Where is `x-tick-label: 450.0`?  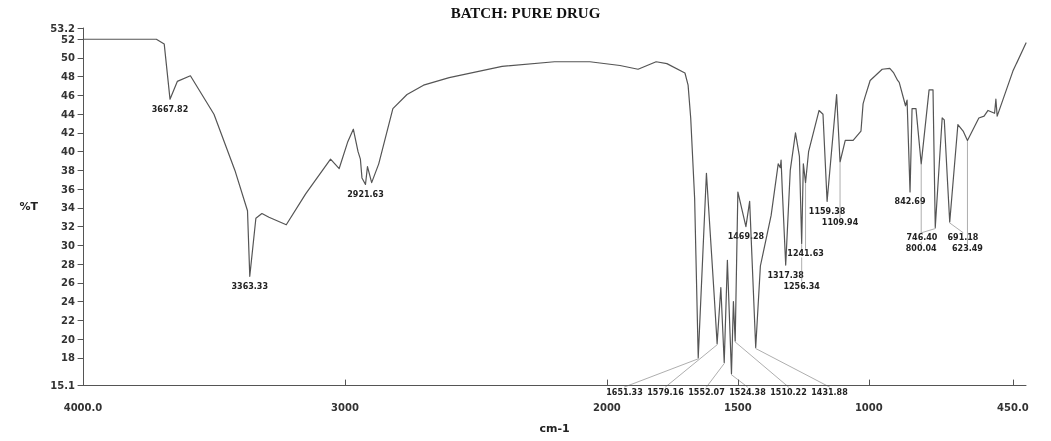
x-tick-label: 450.0 is located at coordinates (1013, 407).